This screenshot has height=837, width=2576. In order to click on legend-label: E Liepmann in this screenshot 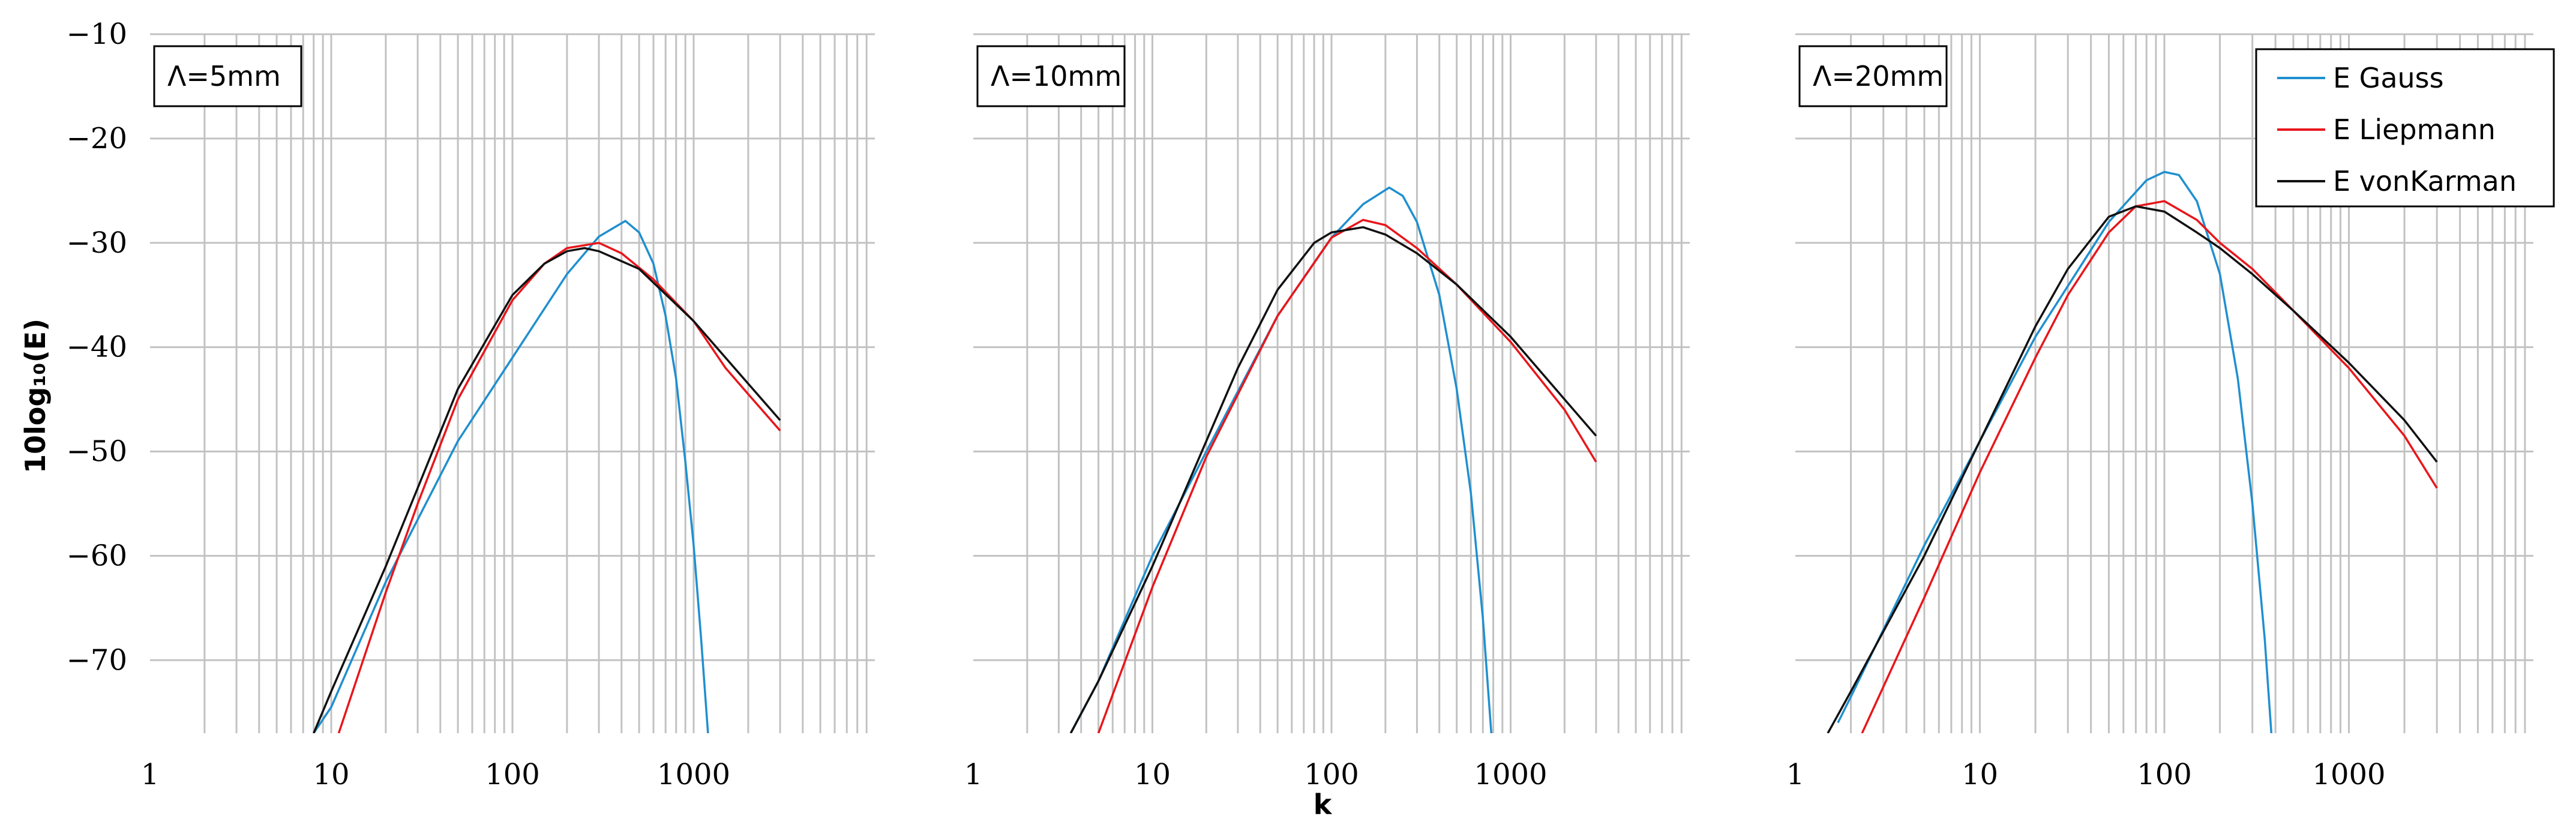, I will do `click(2414, 129)`.